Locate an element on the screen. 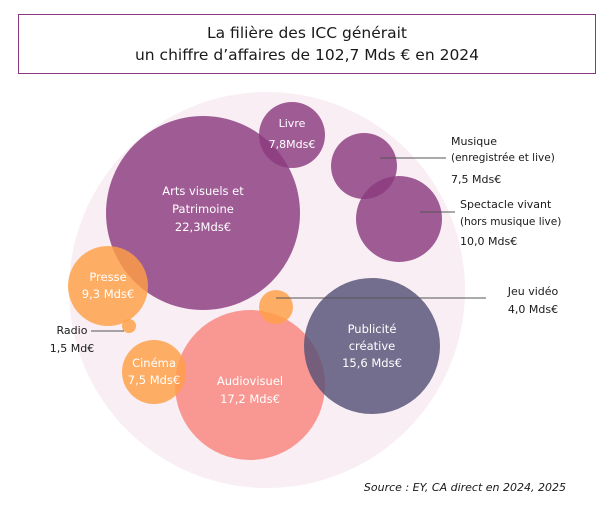 The width and height of the screenshot is (614, 508). bubble-arts-visuels-et-patrimoine is located at coordinates (203, 213).